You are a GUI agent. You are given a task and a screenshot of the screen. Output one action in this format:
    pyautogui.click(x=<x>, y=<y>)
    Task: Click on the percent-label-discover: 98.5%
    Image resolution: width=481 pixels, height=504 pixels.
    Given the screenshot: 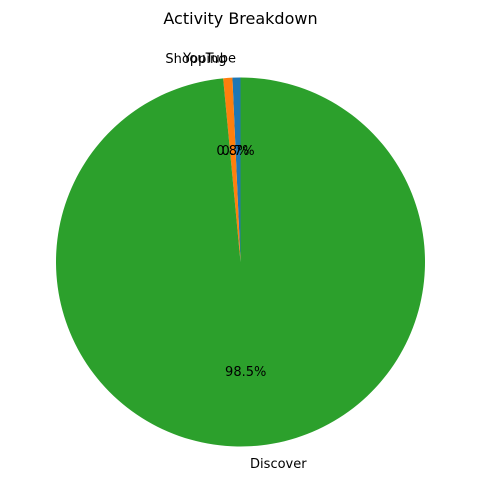 What is the action you would take?
    pyautogui.click(x=245, y=372)
    